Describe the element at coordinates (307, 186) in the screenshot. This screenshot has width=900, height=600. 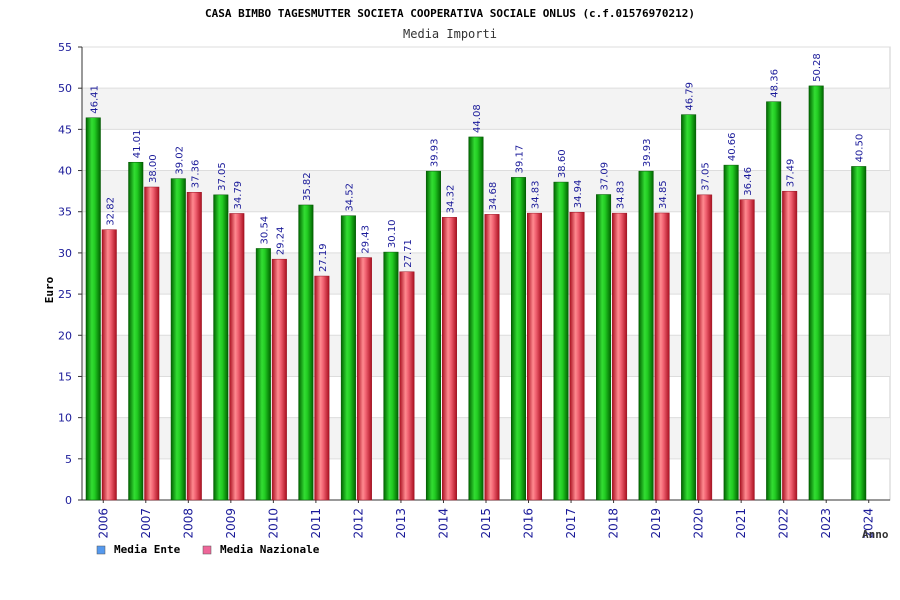
I see `data-label: 35.82` at that location.